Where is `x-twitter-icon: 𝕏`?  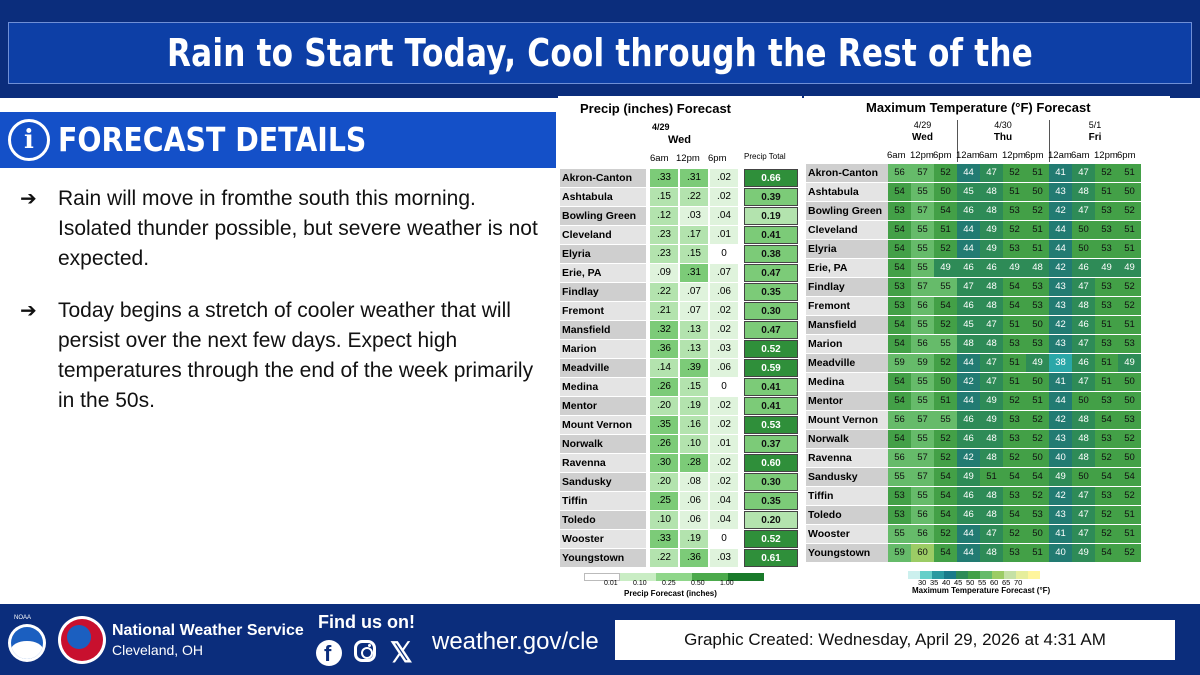 x-twitter-icon: 𝕏 is located at coordinates (401, 652).